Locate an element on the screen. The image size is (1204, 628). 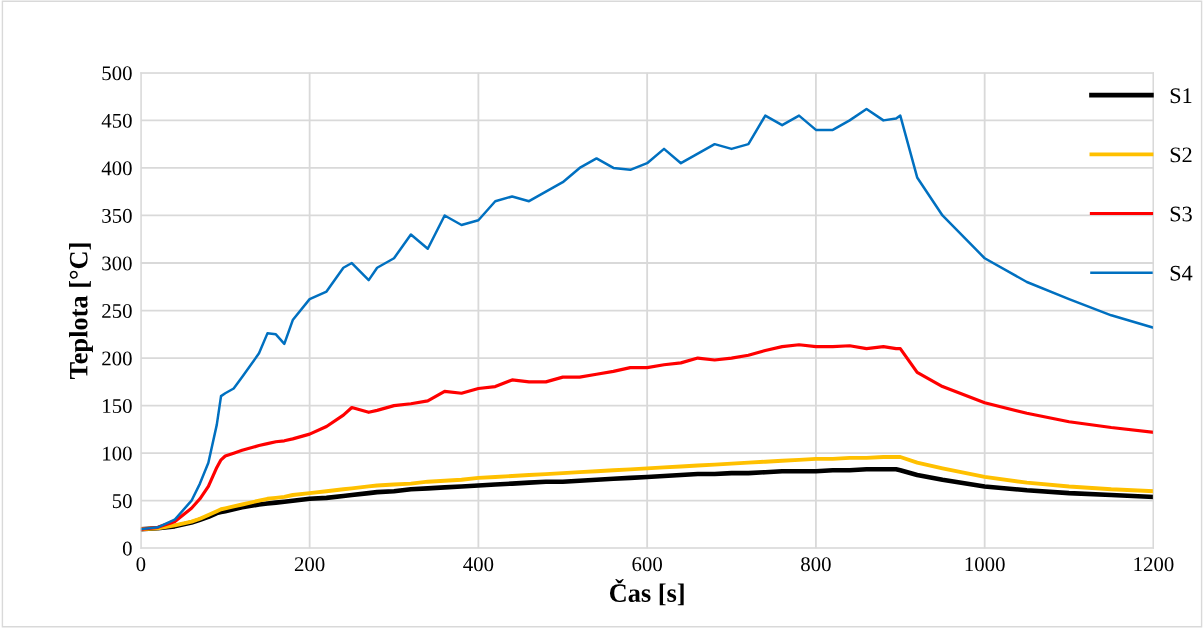
x-tick-label: 1000 is located at coordinates (985, 564).